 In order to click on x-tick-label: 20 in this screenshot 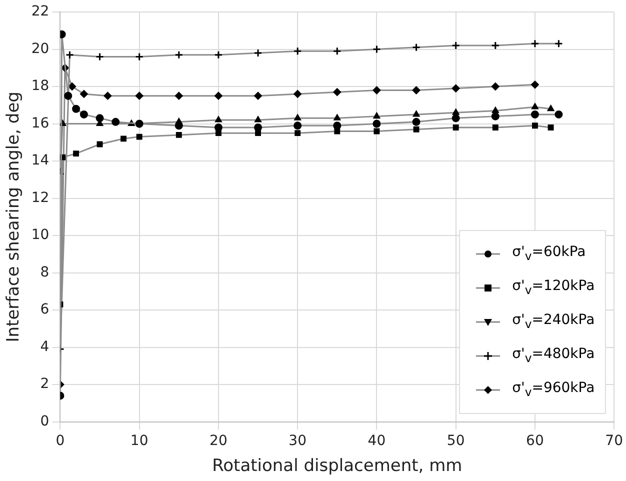, I will do `click(219, 440)`.